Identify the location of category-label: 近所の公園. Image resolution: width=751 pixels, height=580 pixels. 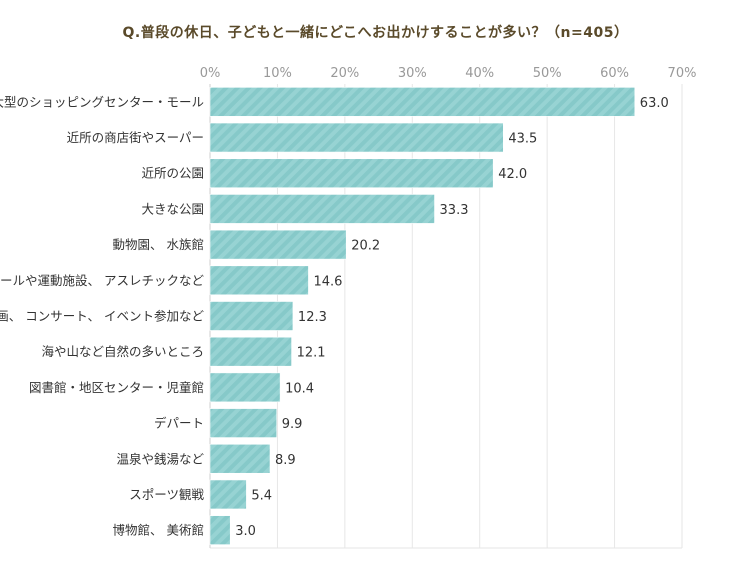
(172, 173).